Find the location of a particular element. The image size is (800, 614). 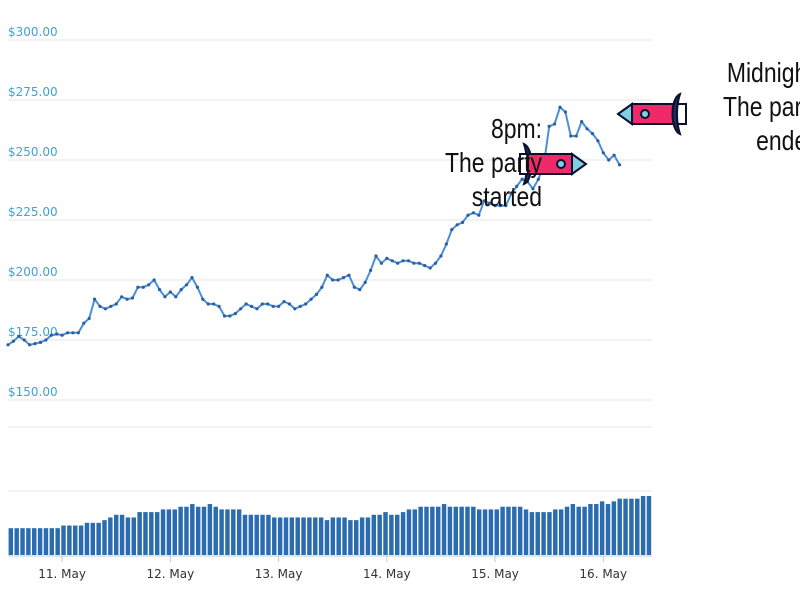

x-tick-label: 13. May is located at coordinates (279, 574).